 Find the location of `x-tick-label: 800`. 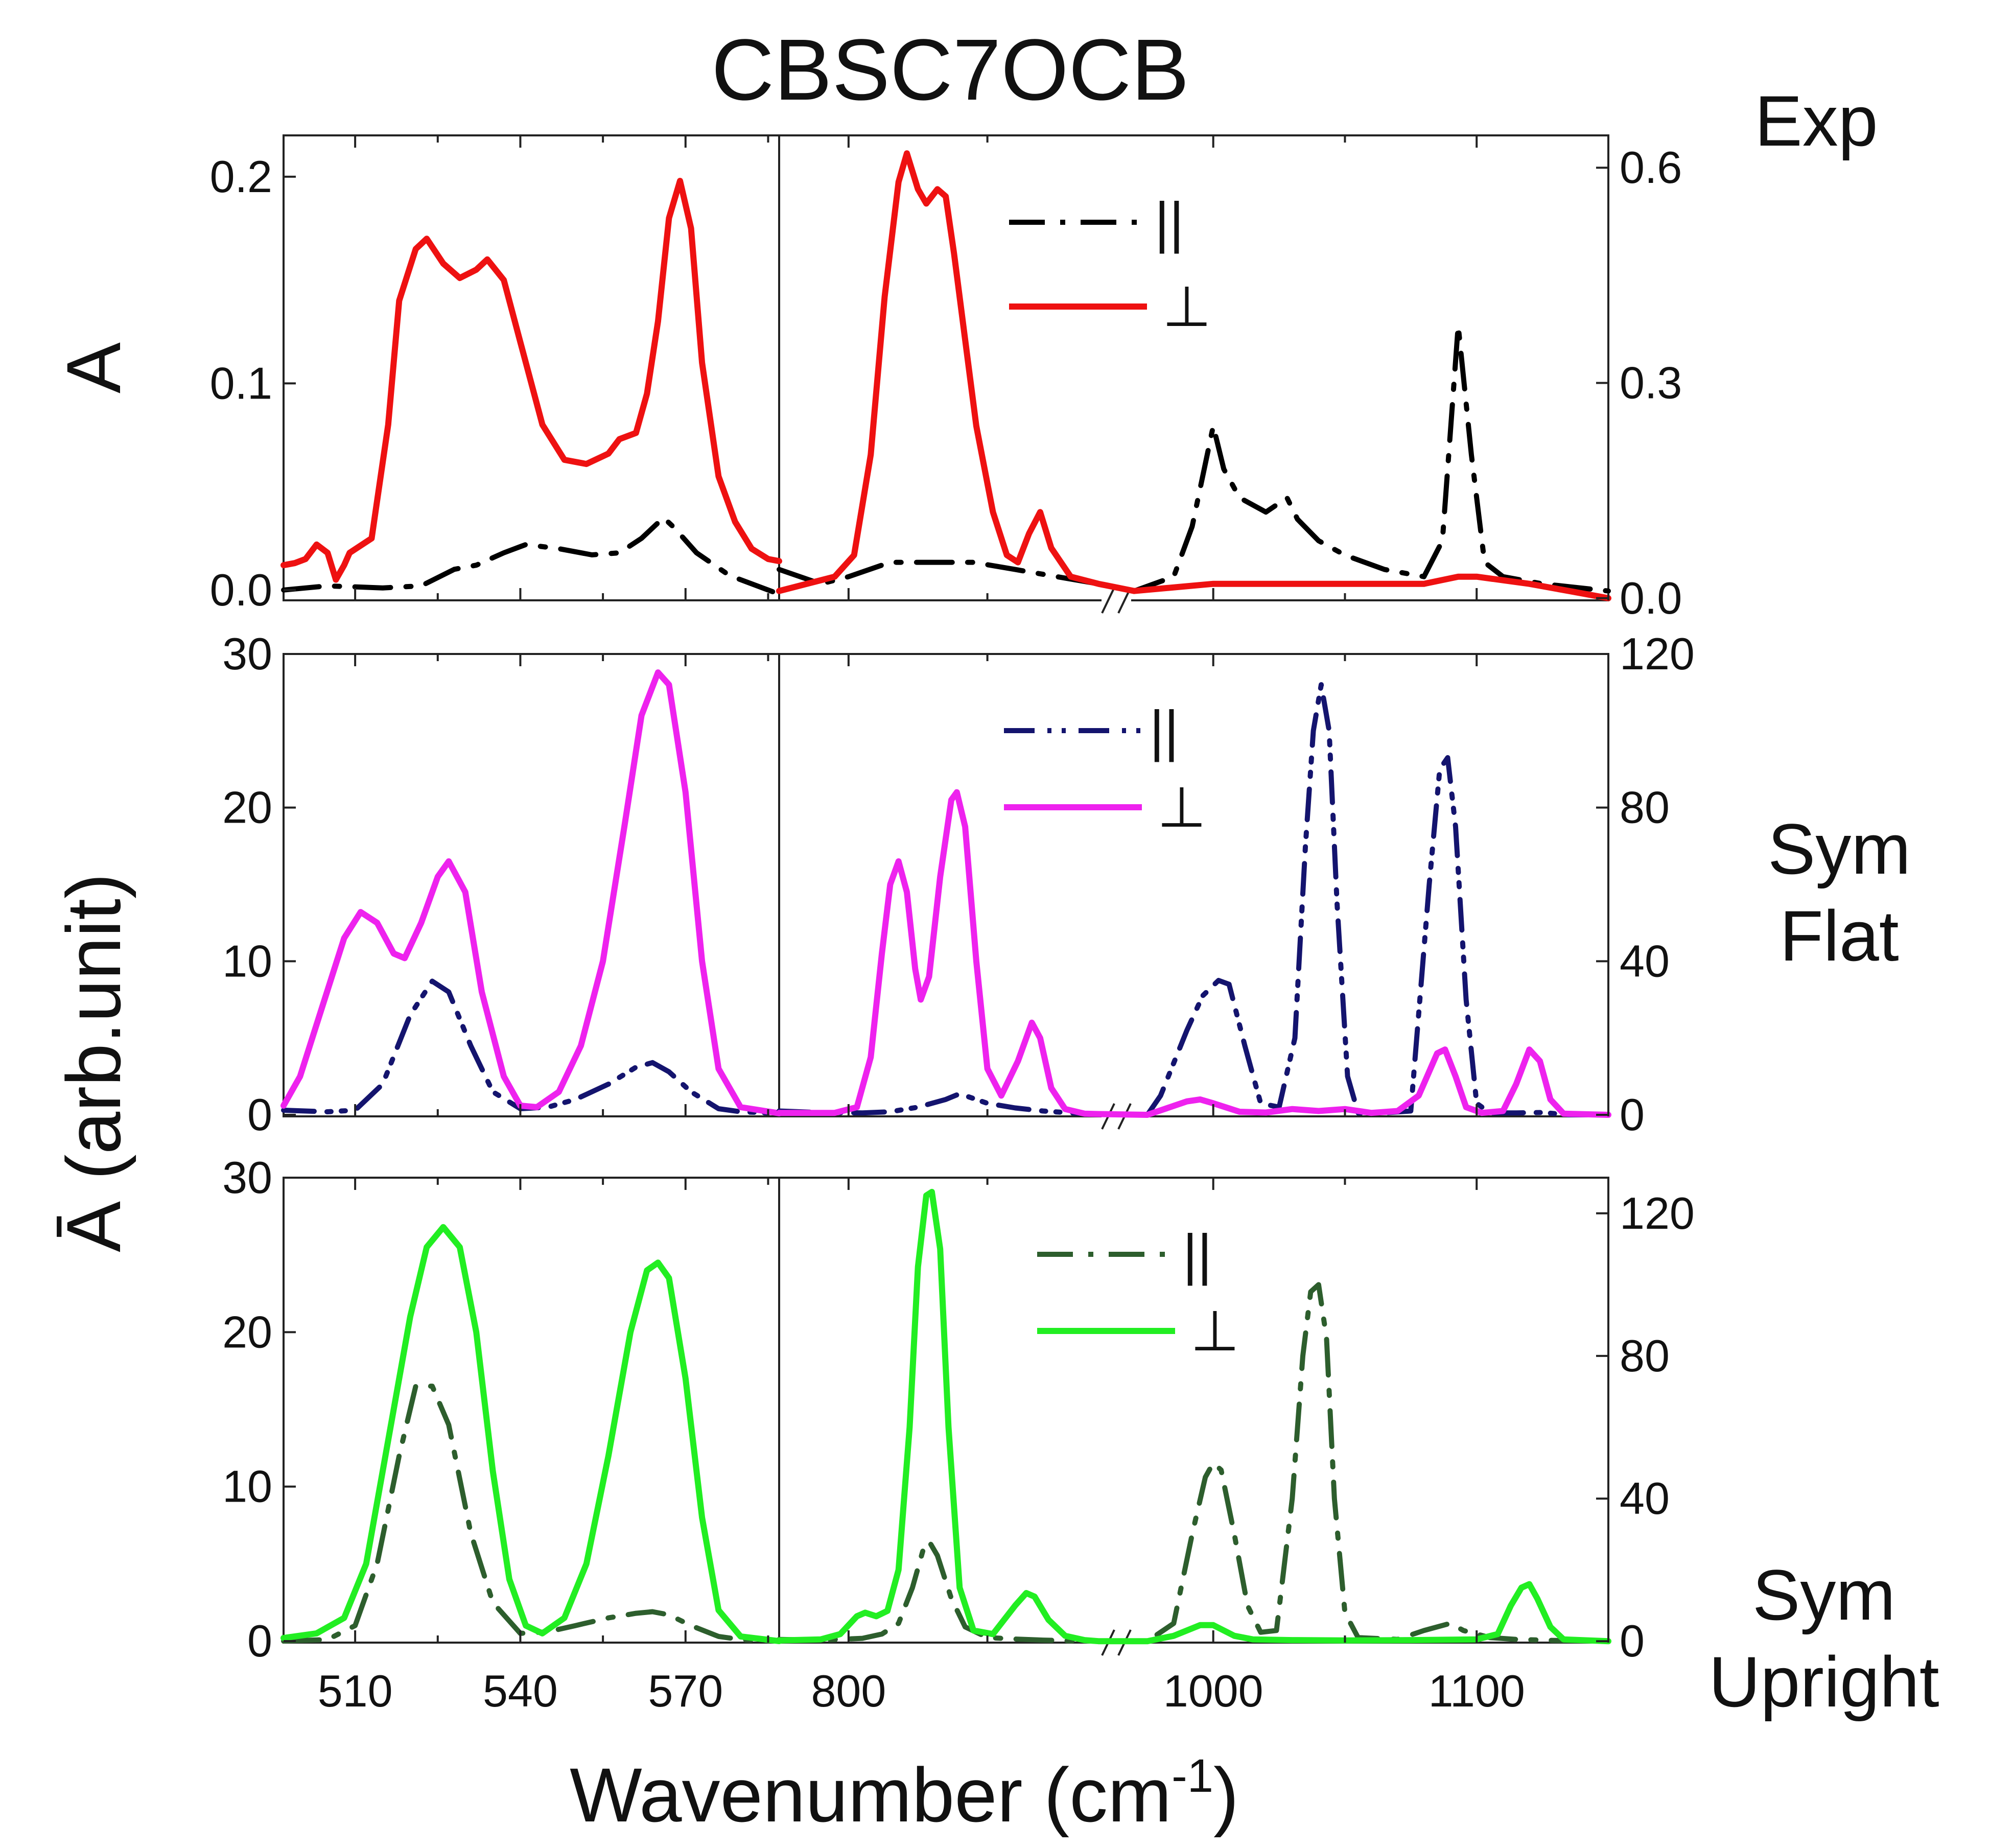

x-tick-label: 800 is located at coordinates (849, 1691).